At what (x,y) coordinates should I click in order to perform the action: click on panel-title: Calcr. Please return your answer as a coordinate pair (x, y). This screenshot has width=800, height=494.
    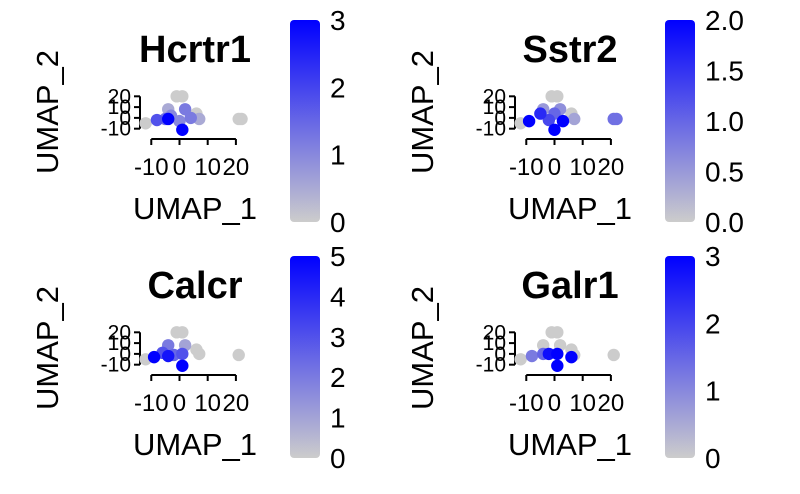
    Looking at the image, I should click on (194, 286).